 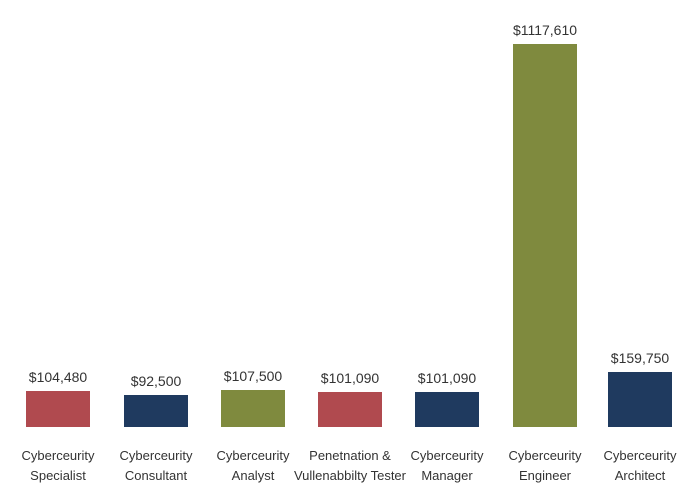 What do you see at coordinates (58, 465) in the screenshot?
I see `x-tick-label: Cyberceurity Specialist` at bounding box center [58, 465].